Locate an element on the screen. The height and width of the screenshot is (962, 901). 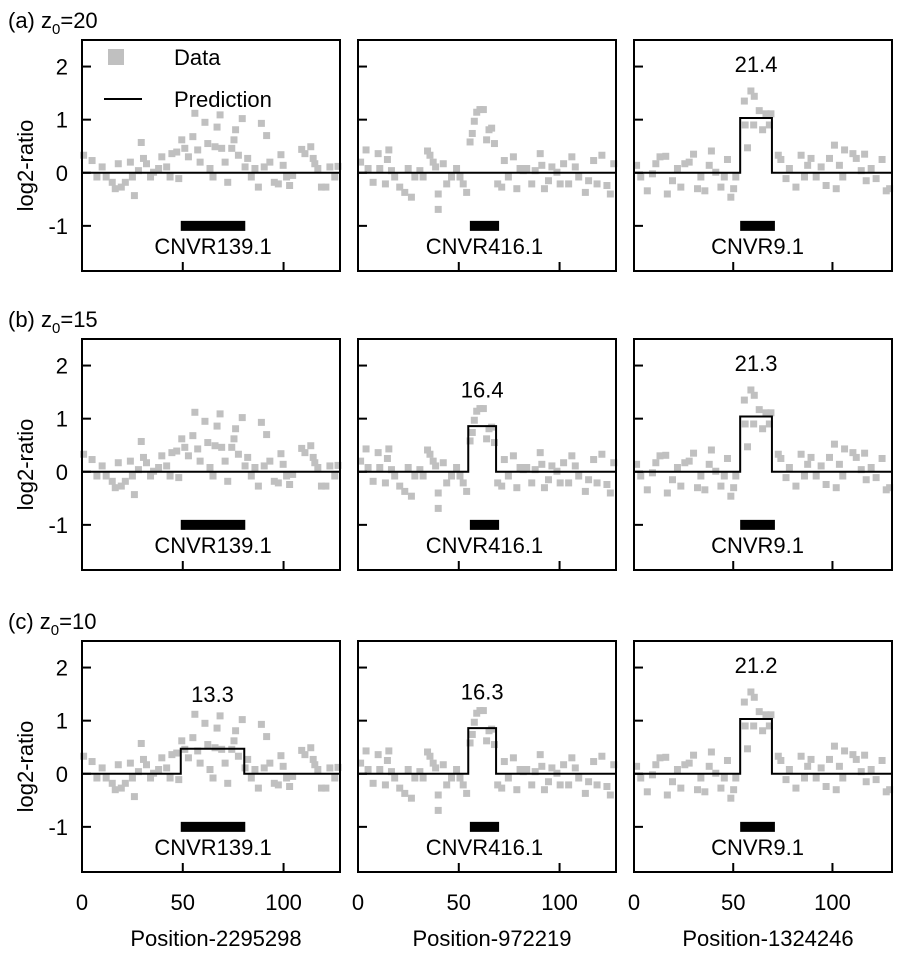
y-axis-label: log2-ratio is located at coordinates (25, 465).